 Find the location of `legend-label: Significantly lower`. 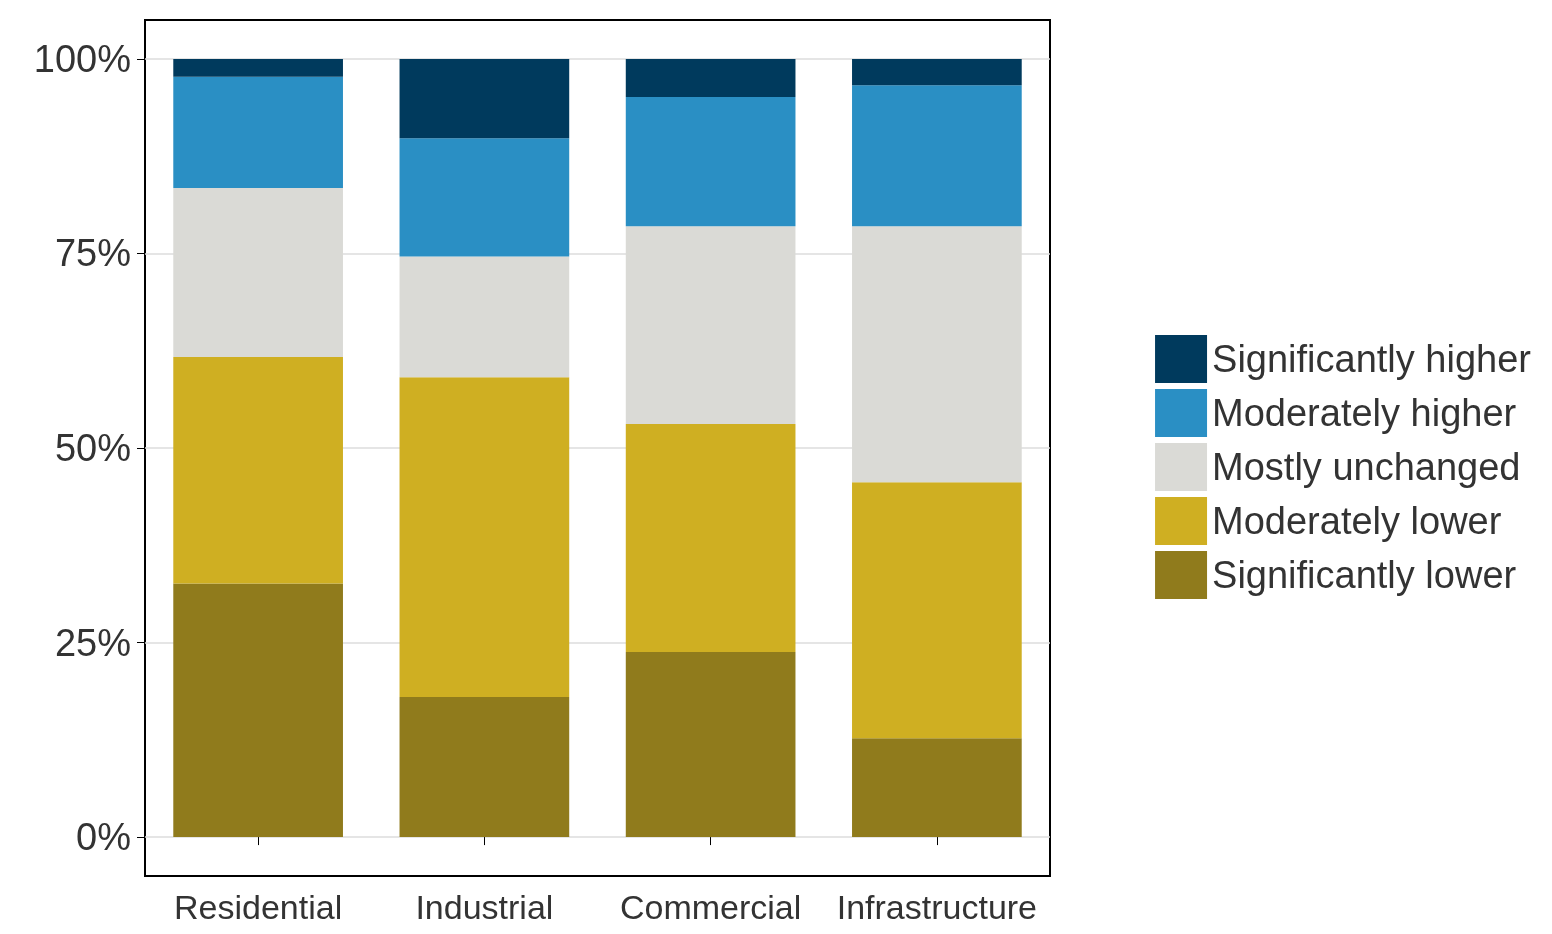

legend-label: Significantly lower is located at coordinates (1364, 575).